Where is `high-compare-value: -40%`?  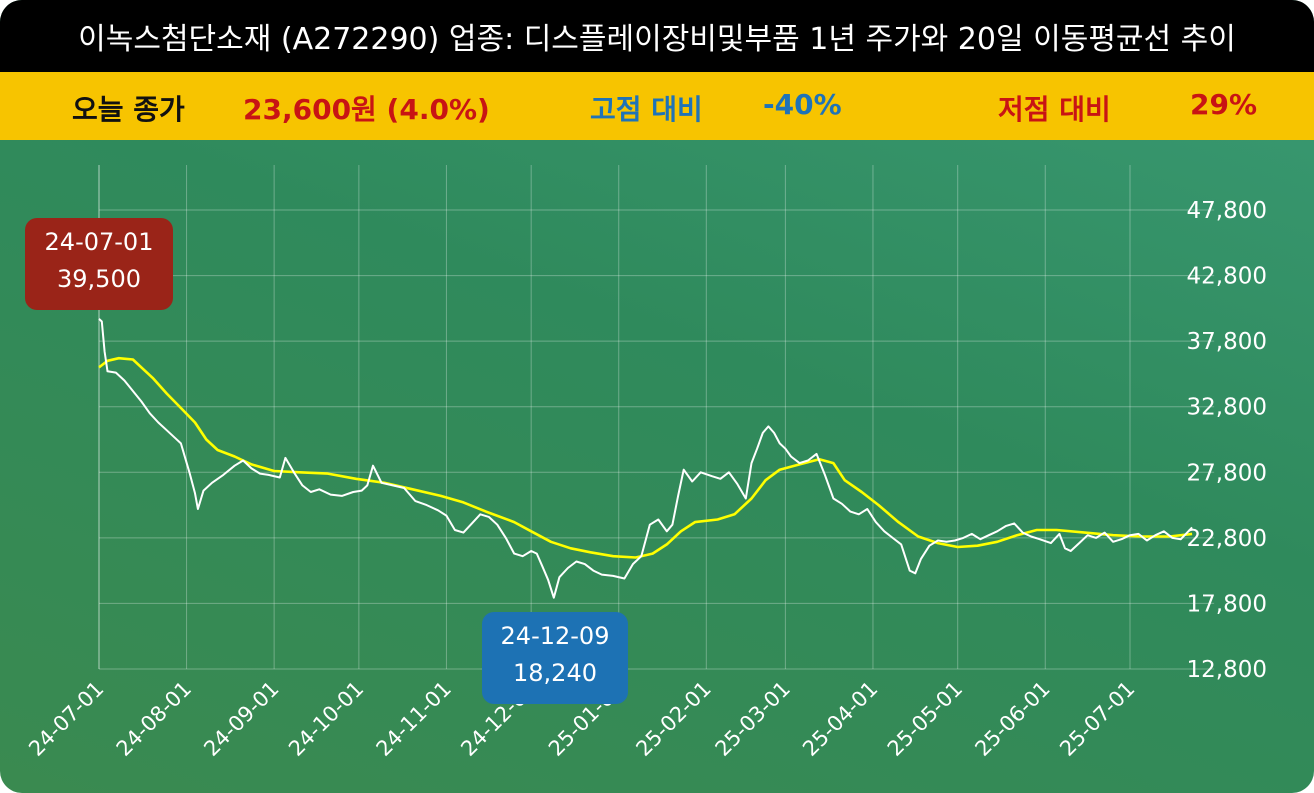
high-compare-value: -40% is located at coordinates (802, 104).